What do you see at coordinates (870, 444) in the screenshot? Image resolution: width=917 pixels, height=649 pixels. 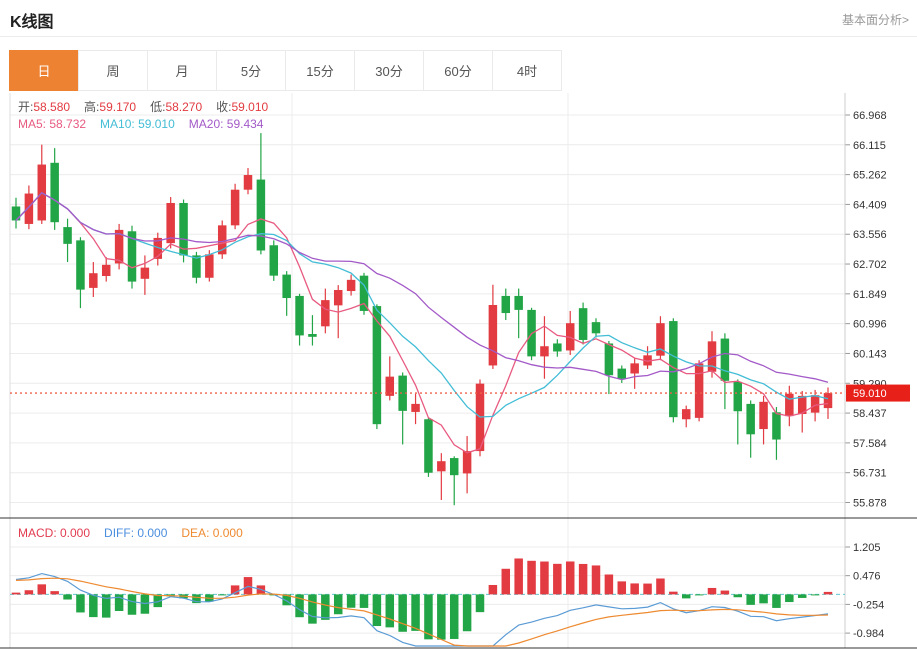 I see `price-axis-label: 57.584` at bounding box center [870, 444].